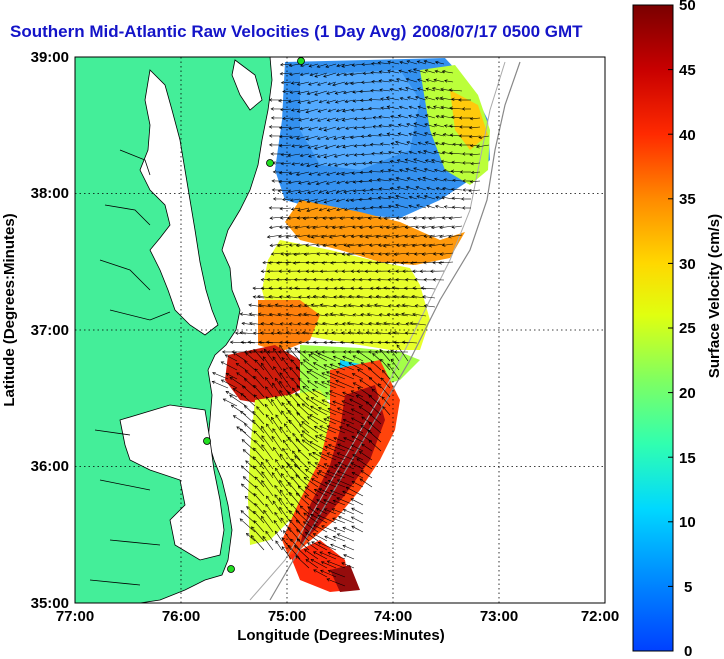 This screenshot has width=724, height=659. What do you see at coordinates (50, 466) in the screenshot?
I see `y-tick-label: 36:00` at bounding box center [50, 466].